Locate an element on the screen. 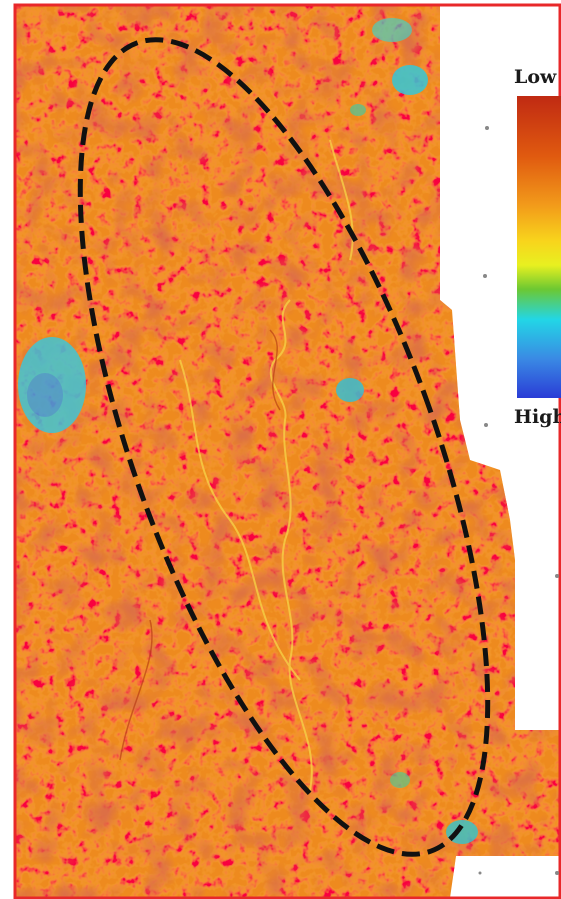  legend-low-label: Low is located at coordinates (535, 77).